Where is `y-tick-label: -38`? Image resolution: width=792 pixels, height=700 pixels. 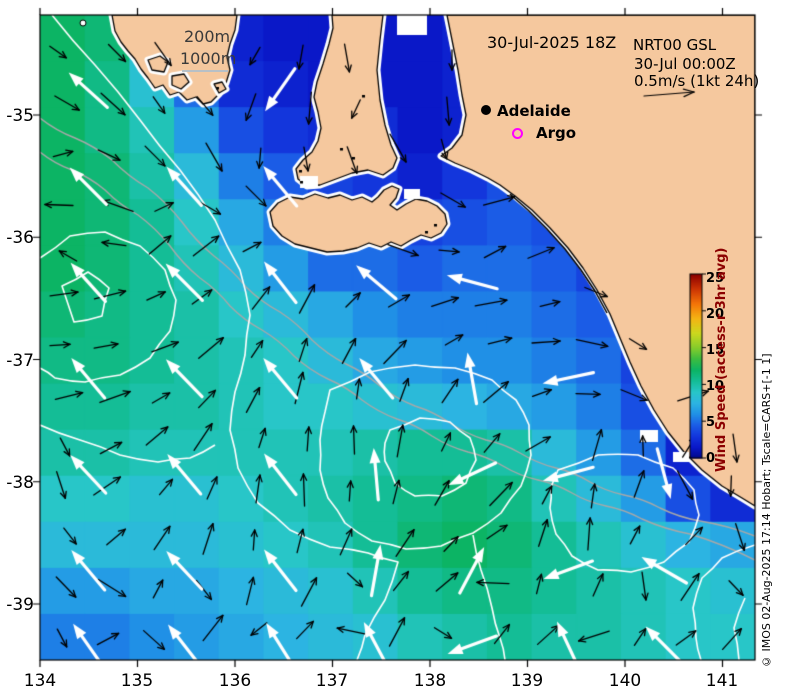
y-tick-label: -38 is located at coordinates (20, 483).